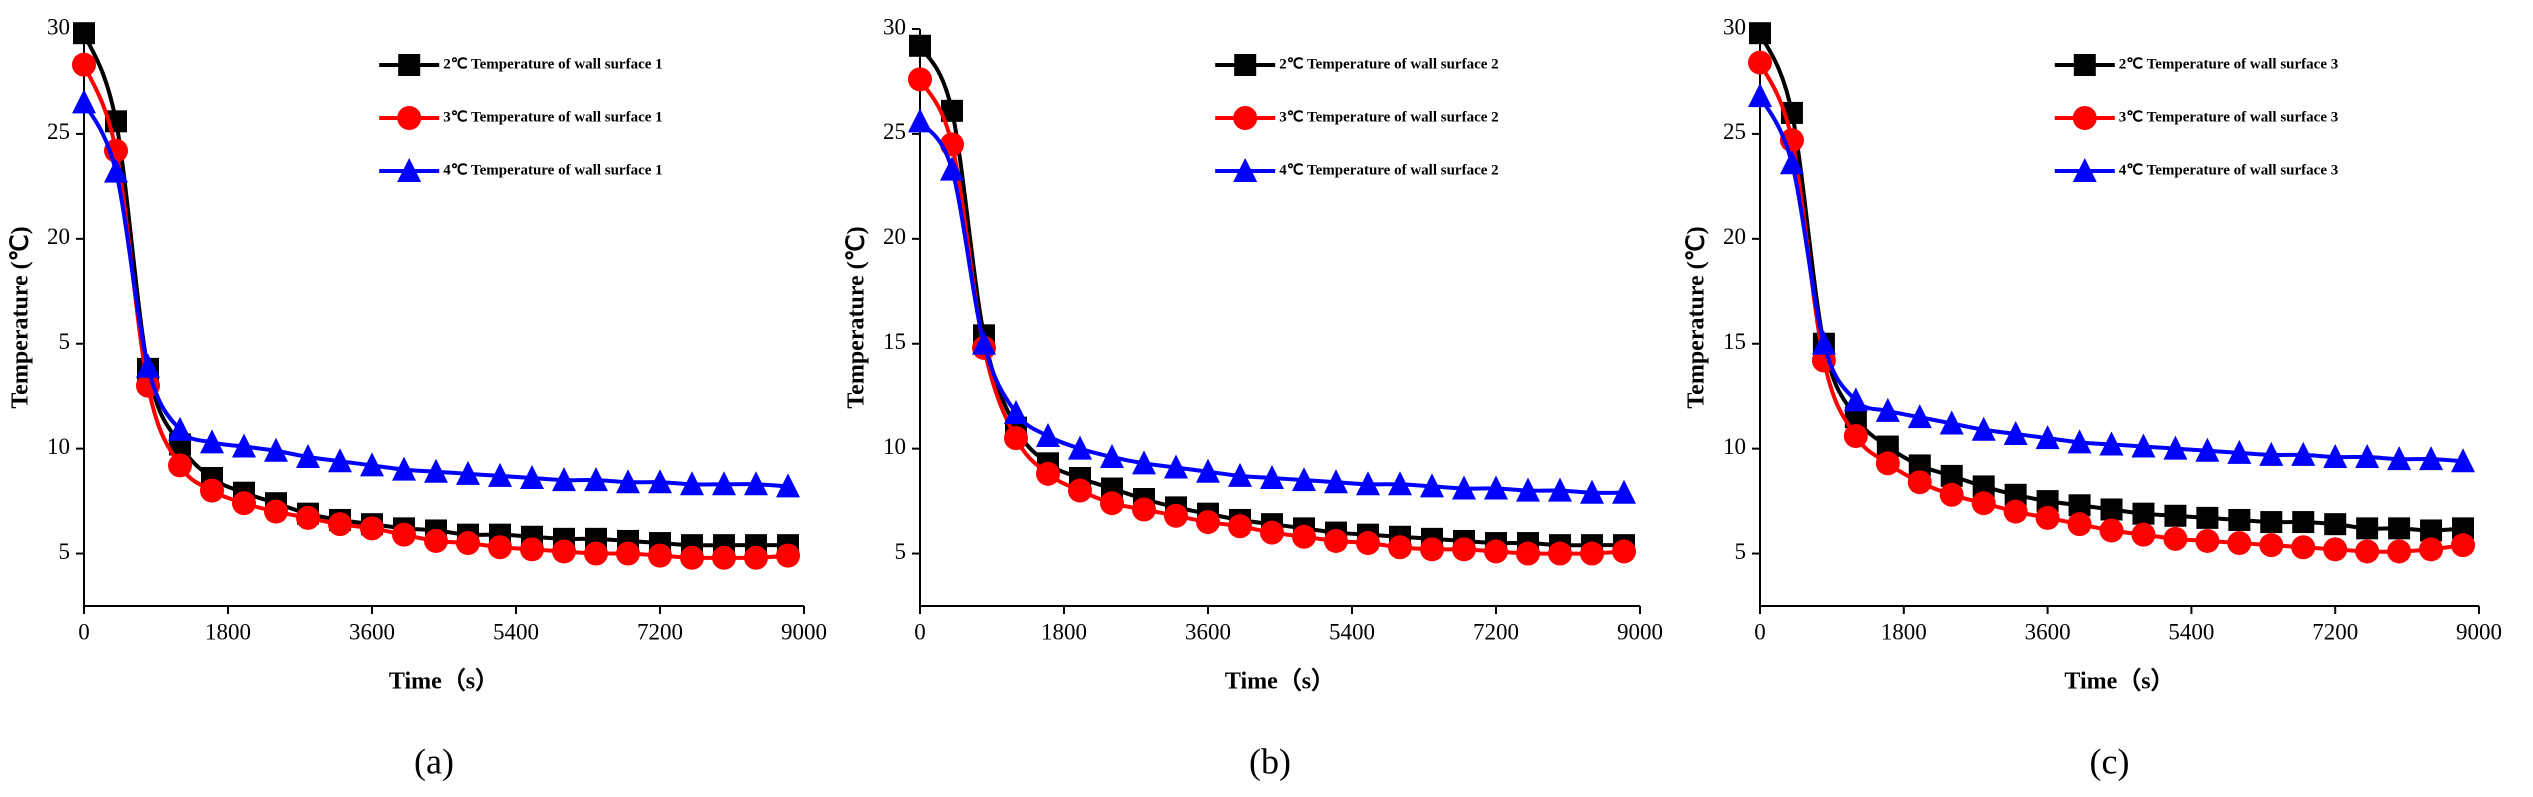 Image resolution: width=2533 pixels, height=797 pixels. What do you see at coordinates (2110, 761) in the screenshot?
I see `caption: (c)` at bounding box center [2110, 761].